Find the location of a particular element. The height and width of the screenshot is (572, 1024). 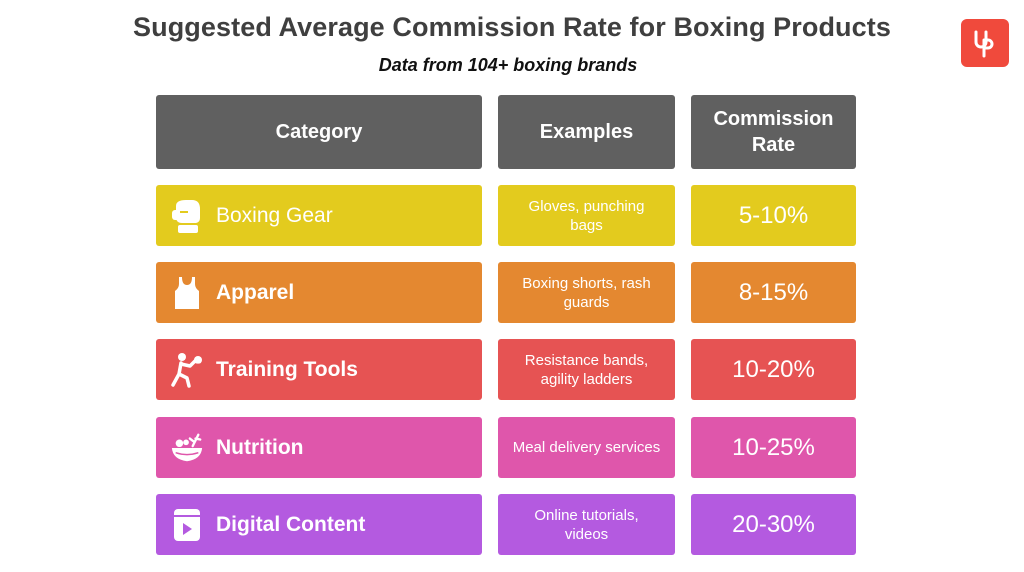

page-subtitle: Data from 104+ boxing brands is located at coordinates (508, 65).